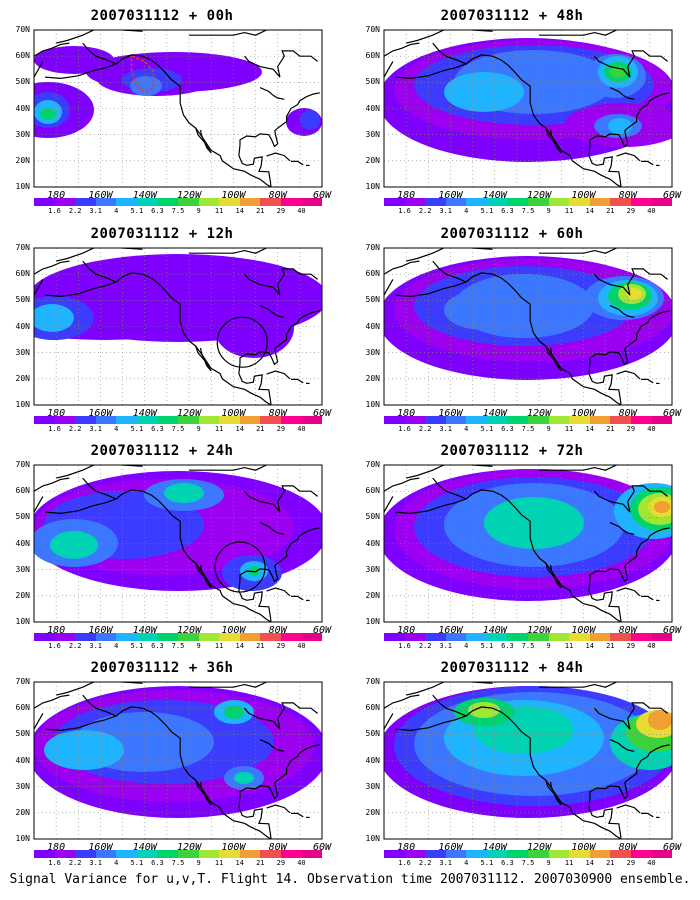  I want to click on panel-title: 2007031112 + 12h, so click(162, 234).